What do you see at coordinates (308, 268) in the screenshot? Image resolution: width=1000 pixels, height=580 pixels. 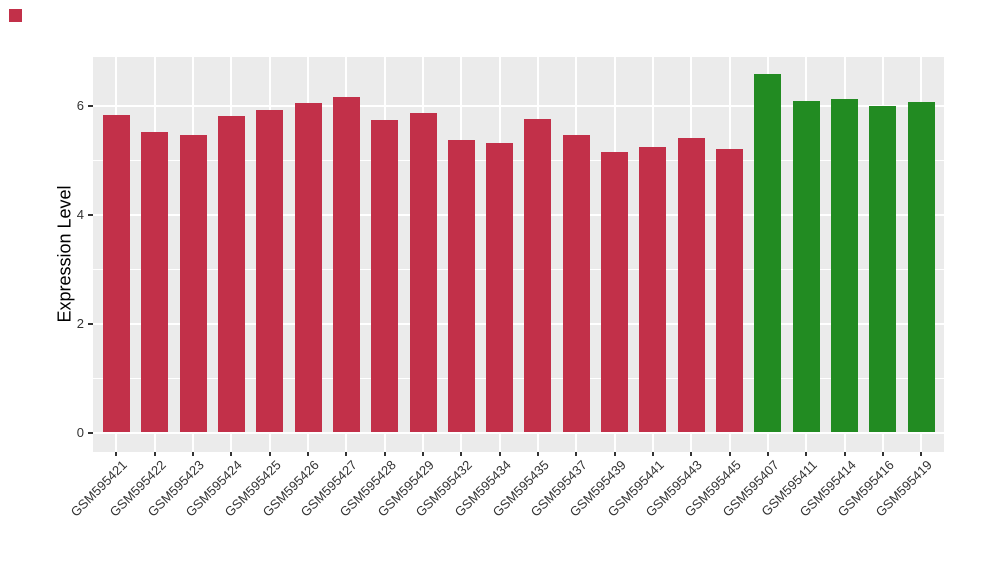 I see `bar-GSM595426` at bounding box center [308, 268].